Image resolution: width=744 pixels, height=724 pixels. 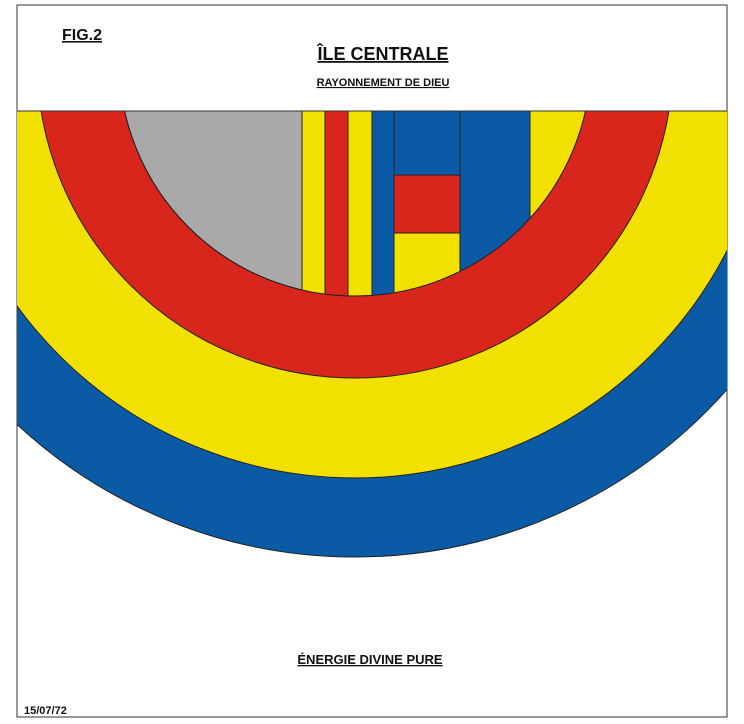 What do you see at coordinates (382, 53) in the screenshot?
I see `title: ÎLE CENTRALE` at bounding box center [382, 53].